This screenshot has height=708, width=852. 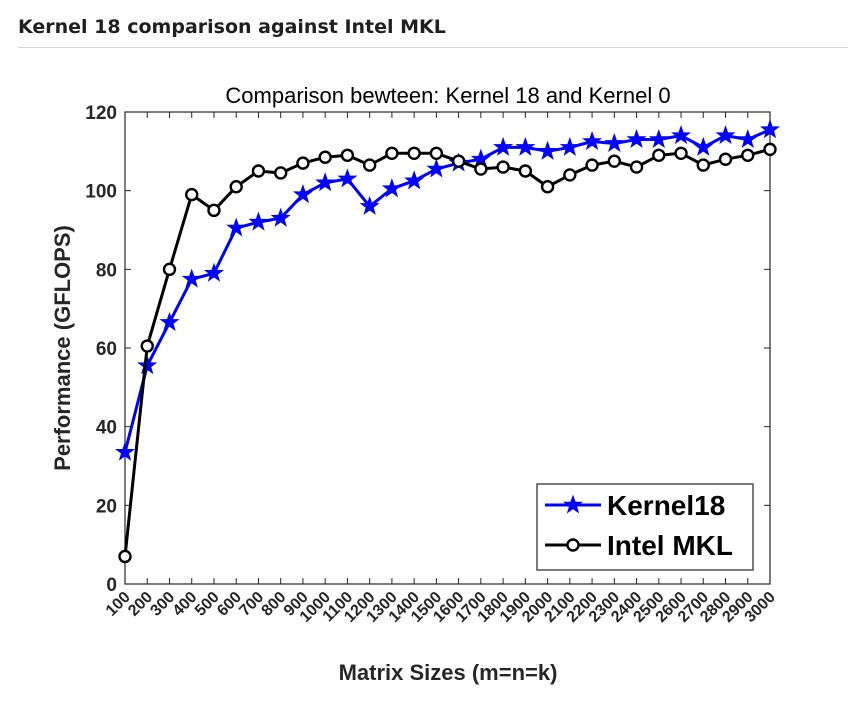 What do you see at coordinates (433, 47) in the screenshot?
I see `heading-divider` at bounding box center [433, 47].